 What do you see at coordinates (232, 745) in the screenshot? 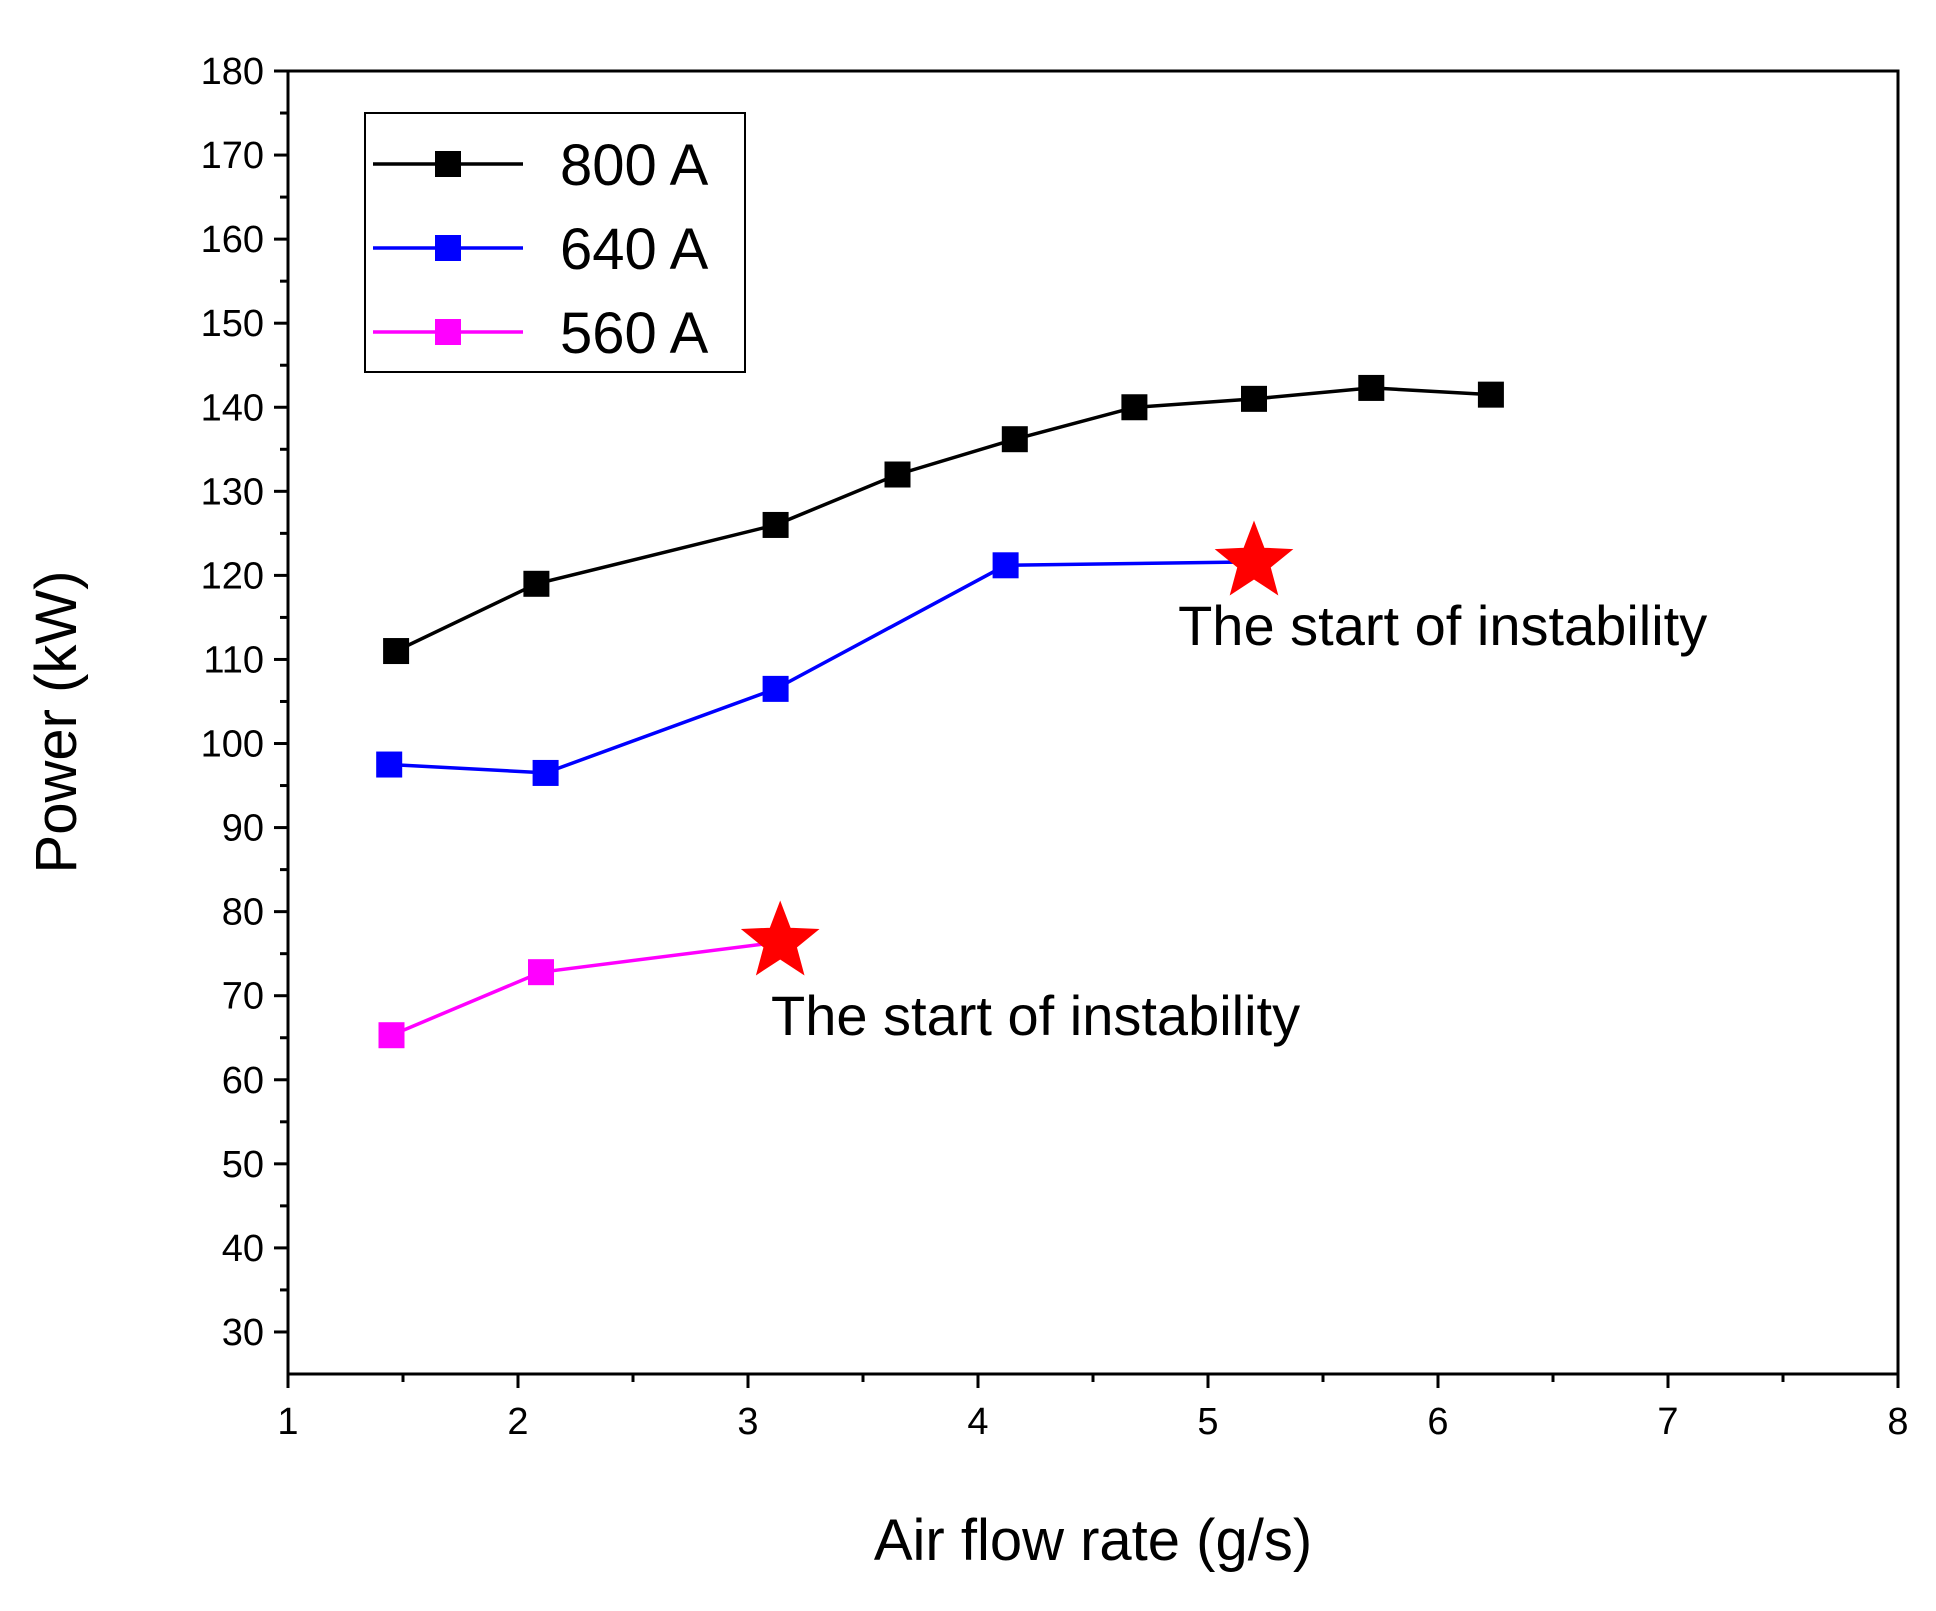
I see `y-tick-label: 100` at bounding box center [232, 745].